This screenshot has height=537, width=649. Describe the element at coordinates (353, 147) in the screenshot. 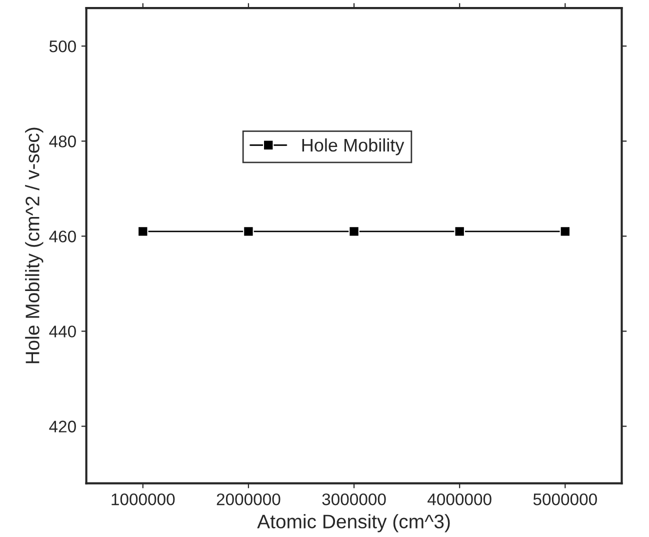

I see `legend-label: Hole Mobility` at that location.